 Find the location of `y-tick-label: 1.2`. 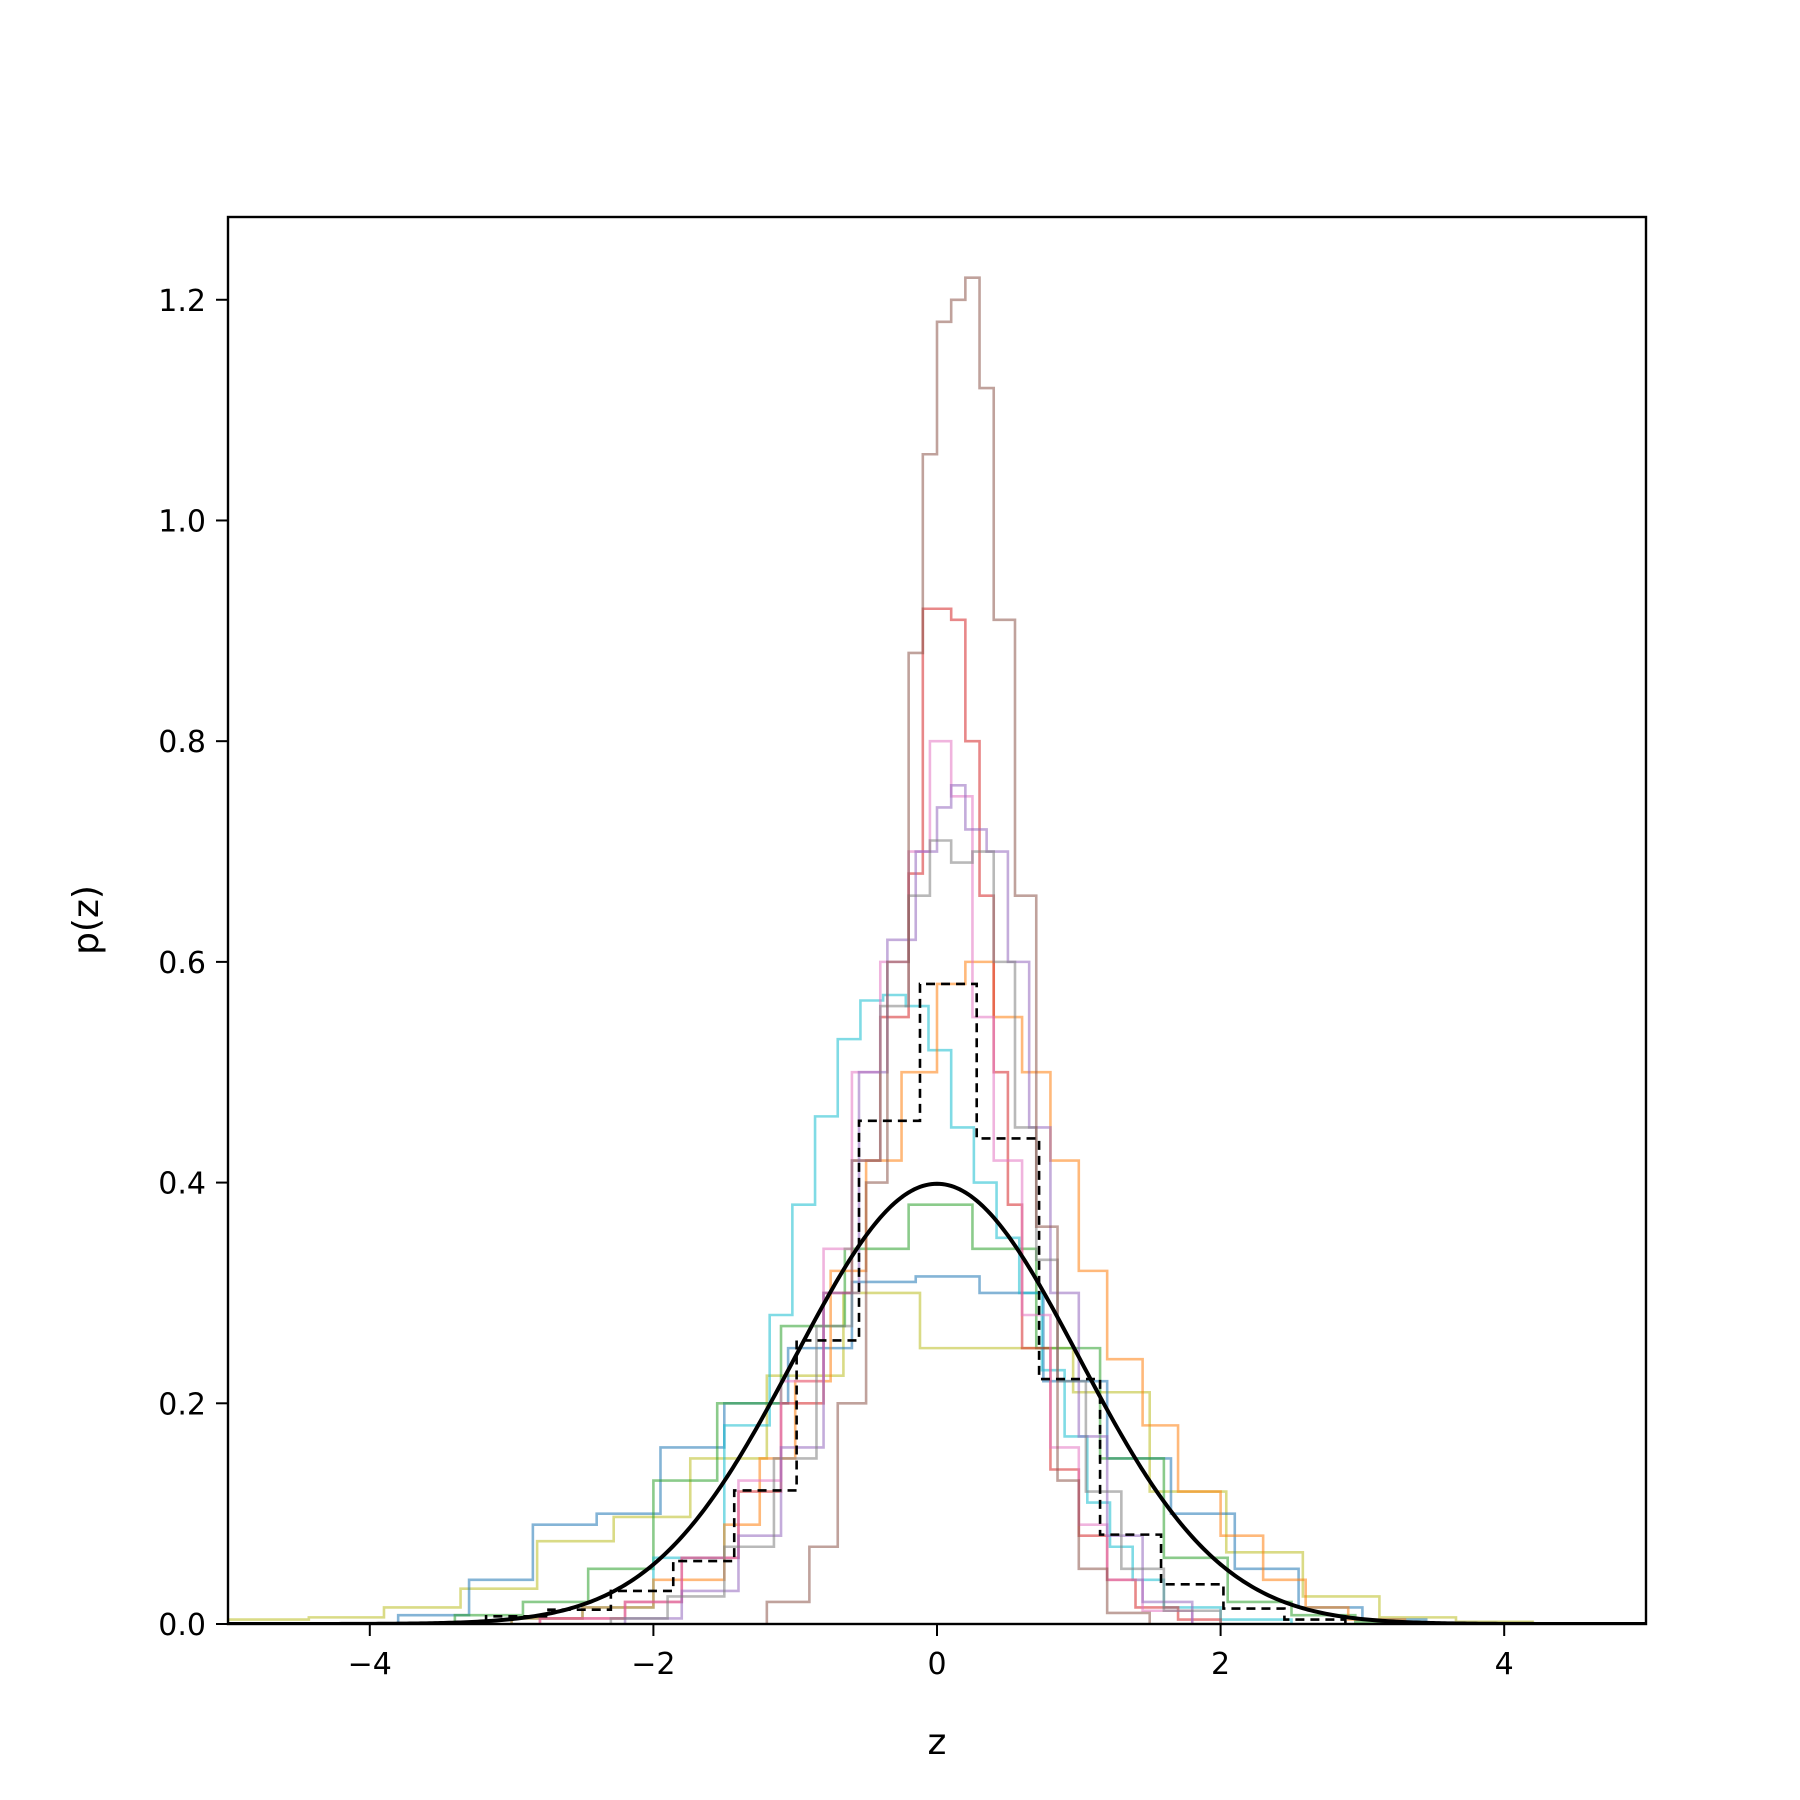

y-tick-label: 1.2 is located at coordinates (182, 301).